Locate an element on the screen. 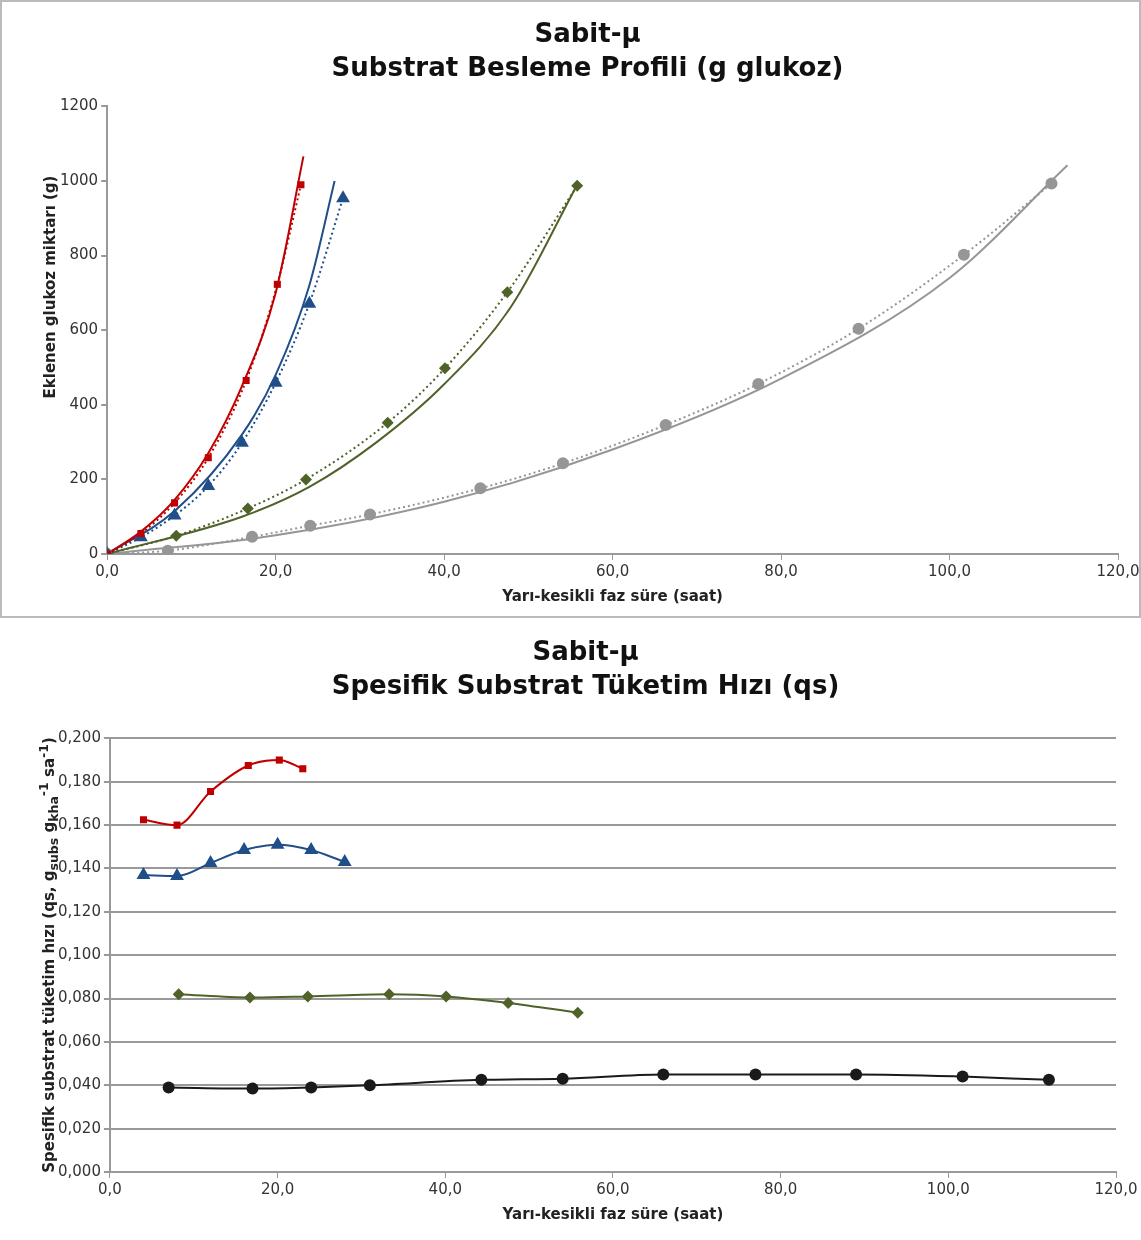  y-axis-title: Eklenen glukoz miktarı (g) is located at coordinates (50, 287).